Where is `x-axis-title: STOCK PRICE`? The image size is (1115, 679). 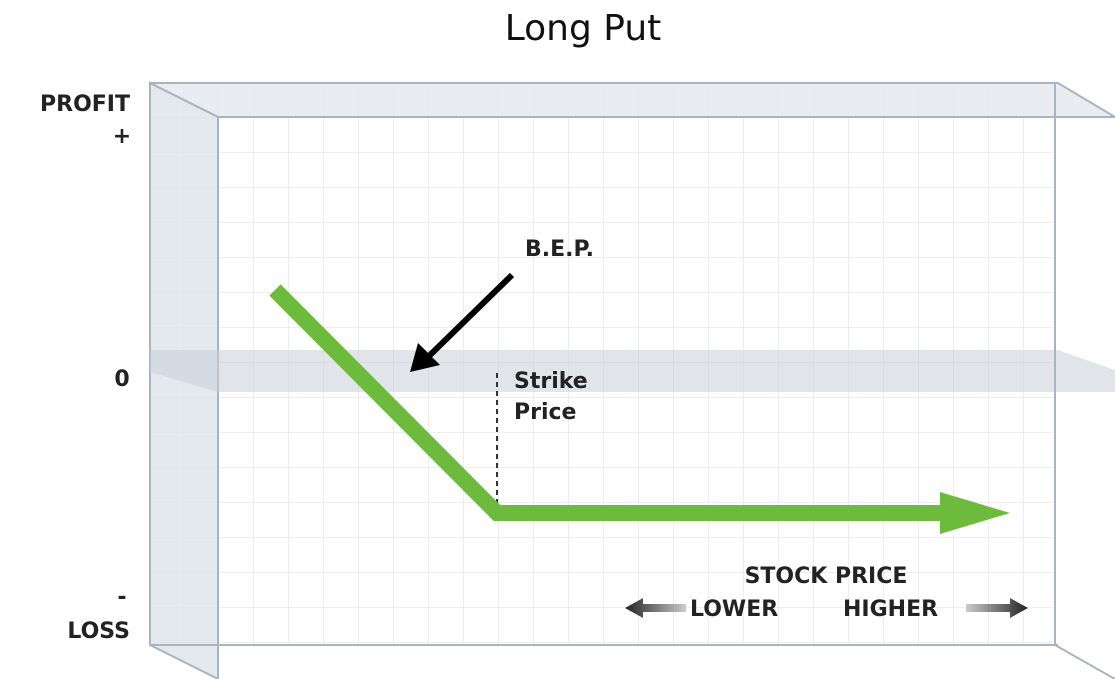
x-axis-title: STOCK PRICE is located at coordinates (826, 576).